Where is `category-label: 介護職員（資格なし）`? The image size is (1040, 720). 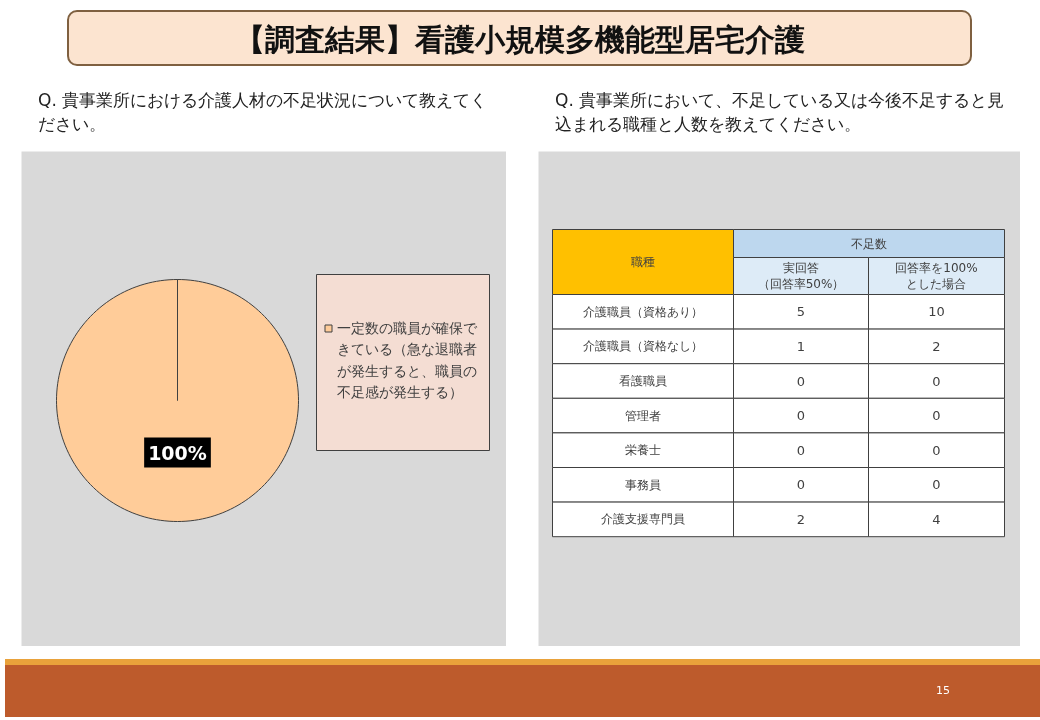
category-label: 介護職員（資格なし） is located at coordinates (643, 346).